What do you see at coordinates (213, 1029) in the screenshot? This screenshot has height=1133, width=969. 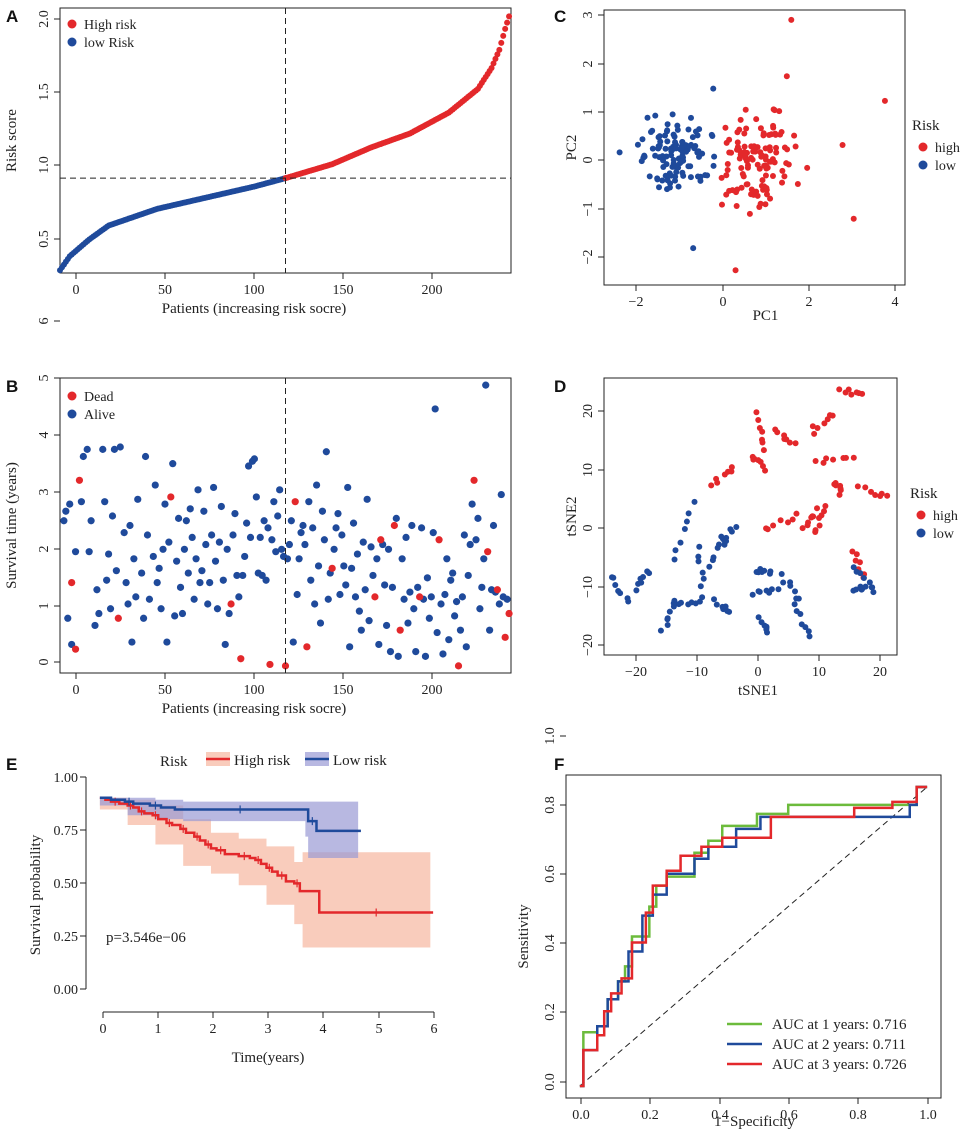 I see `x-tick-label-E: 2` at bounding box center [213, 1029].